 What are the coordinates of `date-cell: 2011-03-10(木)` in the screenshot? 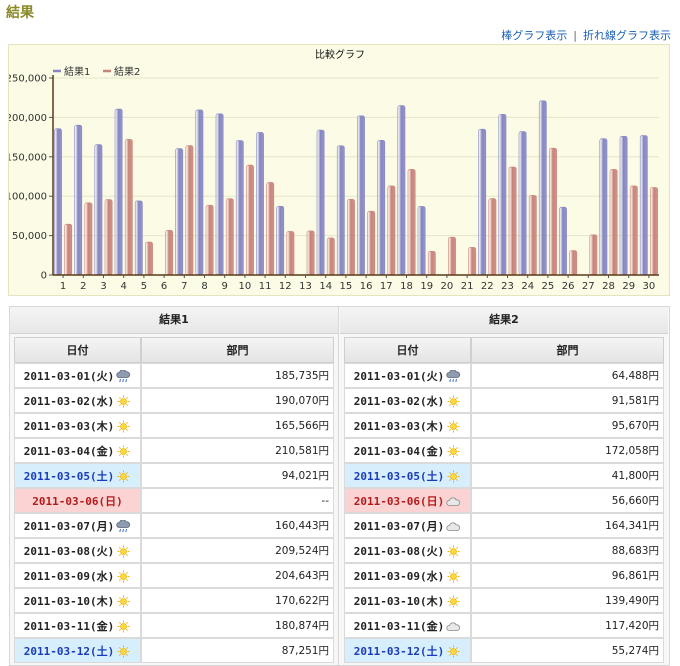 It's located at (407, 600).